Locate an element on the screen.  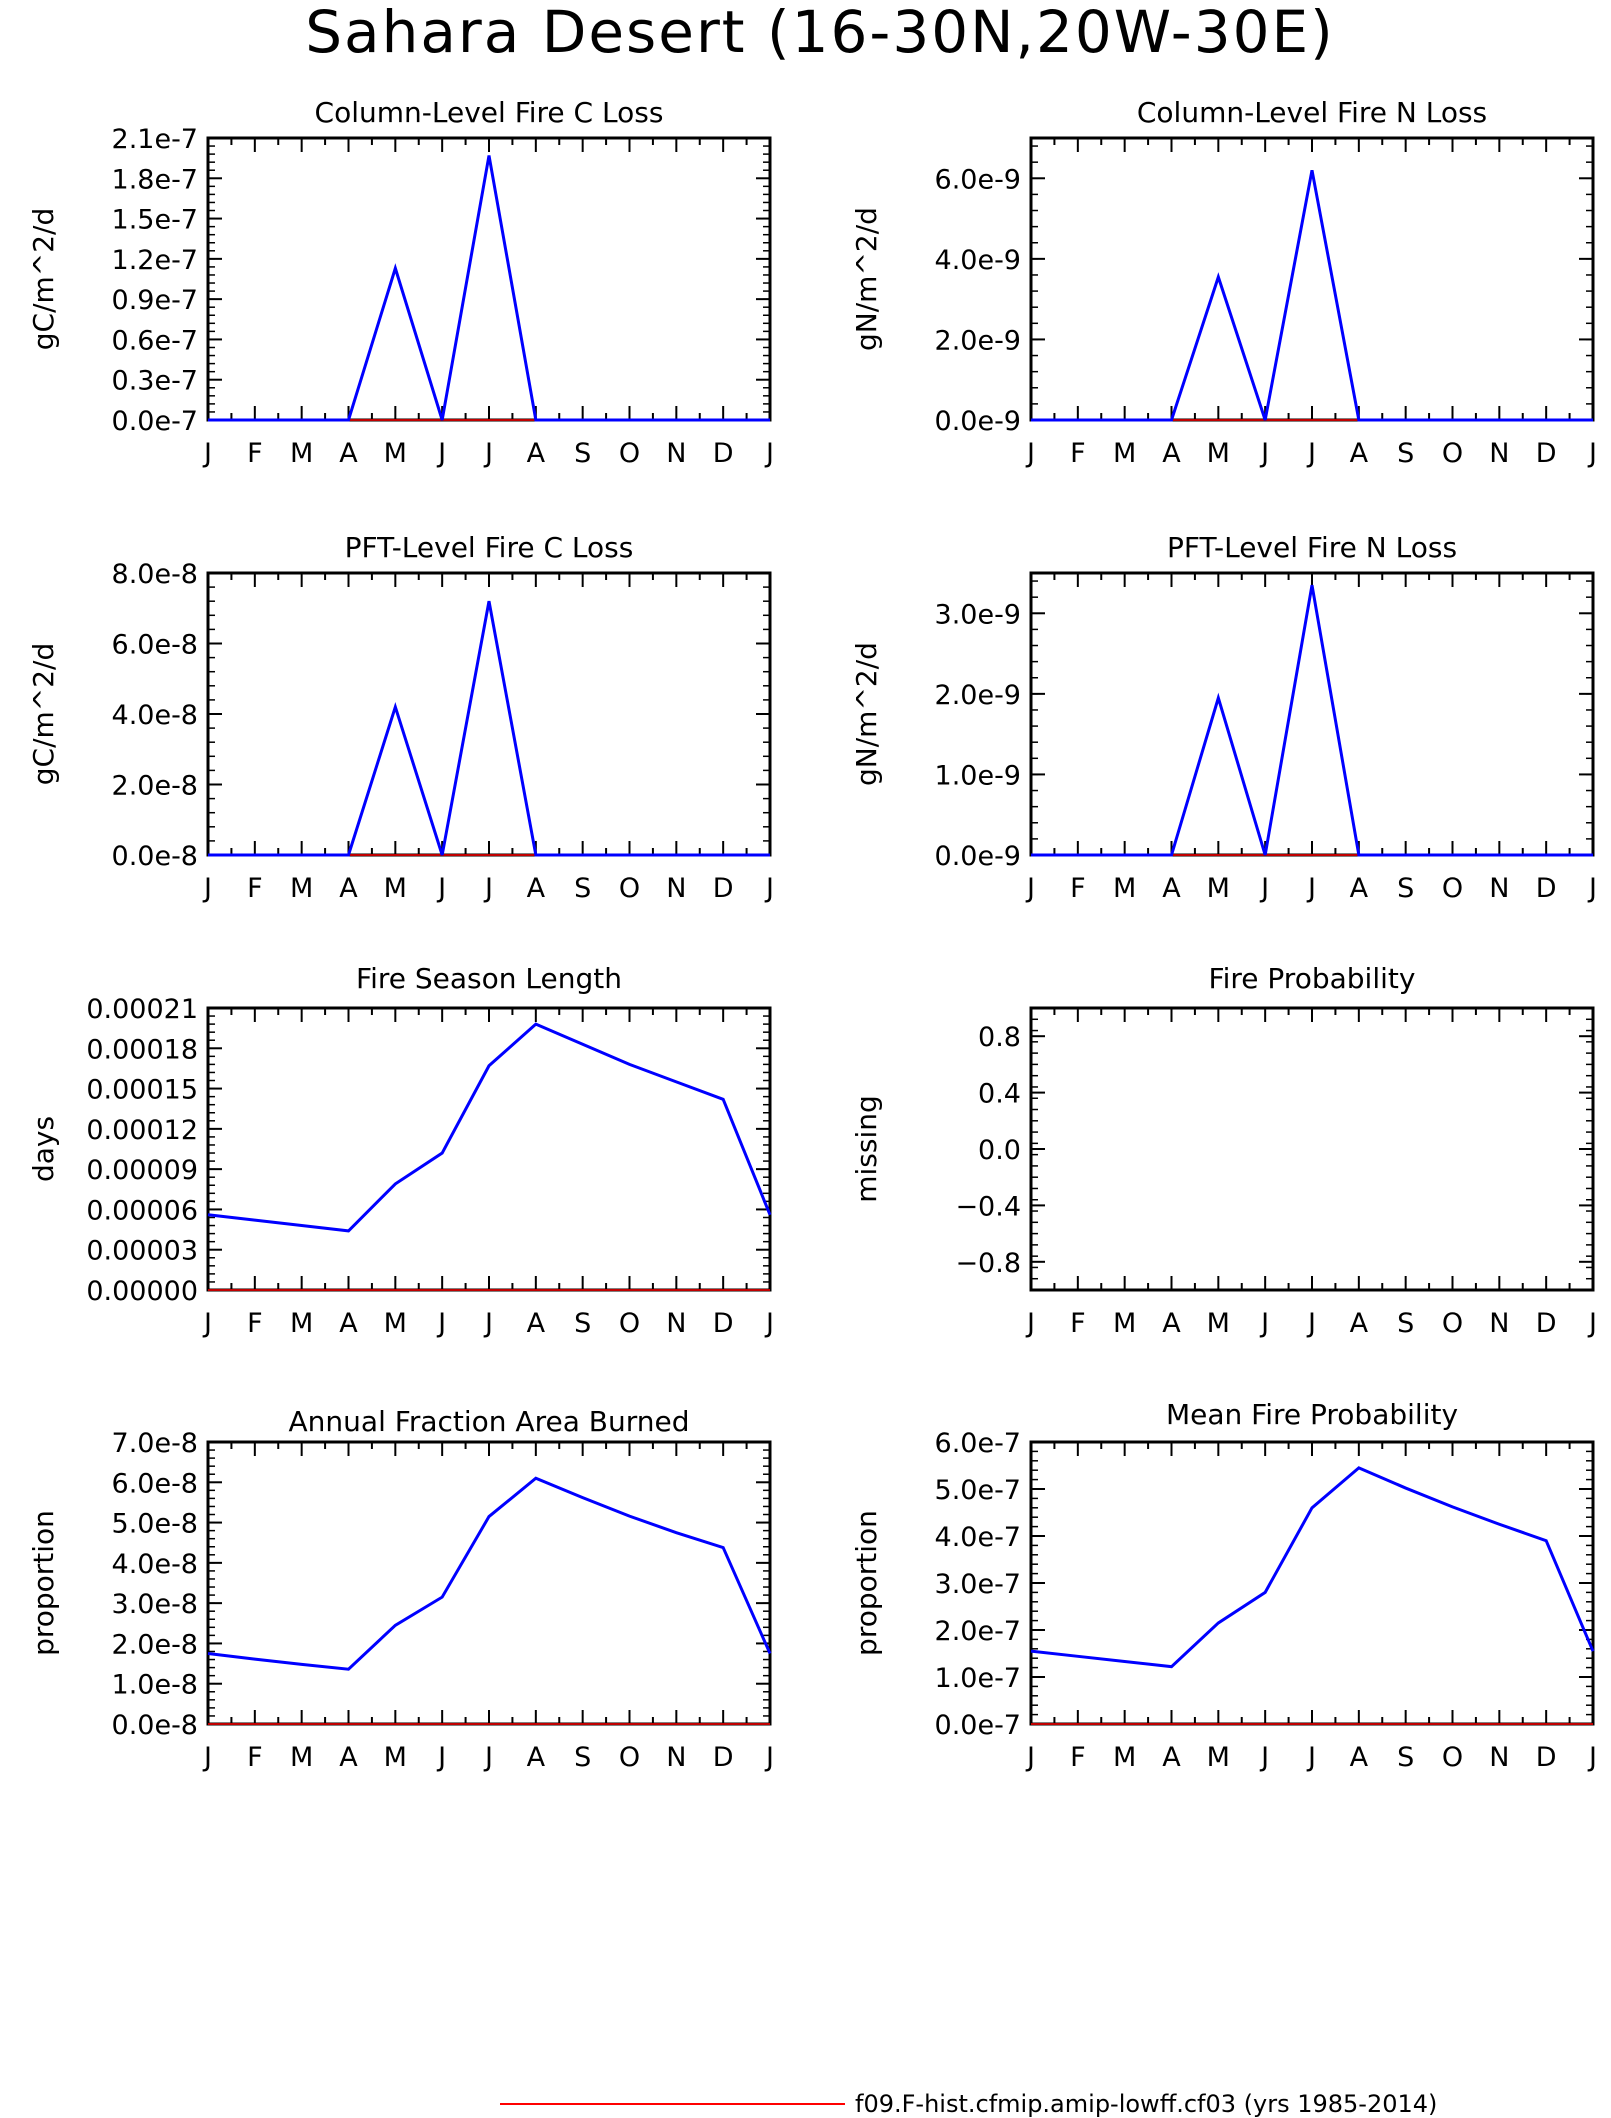
y-tick-label: 0.0 is located at coordinates (999, 1150).